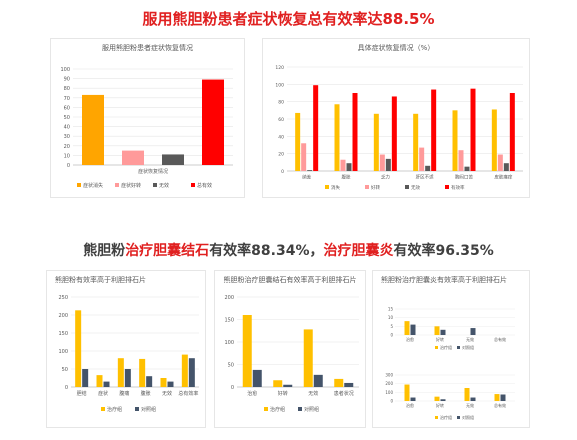 The width and height of the screenshot is (577, 440). Describe the element at coordinates (396, 48) in the screenshot. I see `chart-title: 具体症状恢复情况（%）` at that location.